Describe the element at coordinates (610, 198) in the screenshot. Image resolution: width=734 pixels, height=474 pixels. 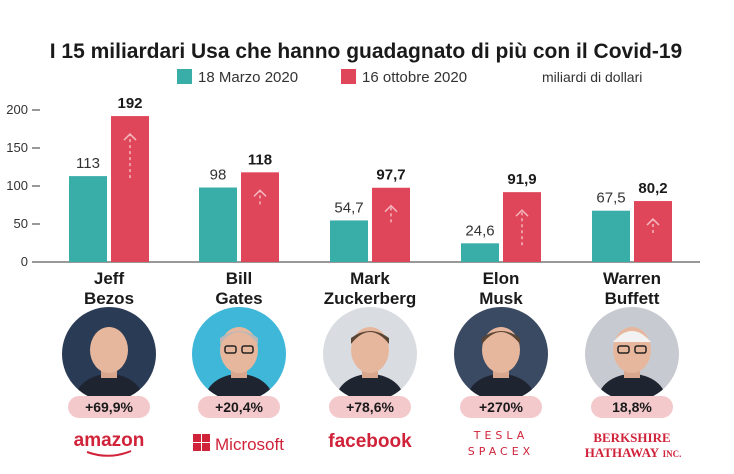
I see `data-label-series1: 67,5` at that location.